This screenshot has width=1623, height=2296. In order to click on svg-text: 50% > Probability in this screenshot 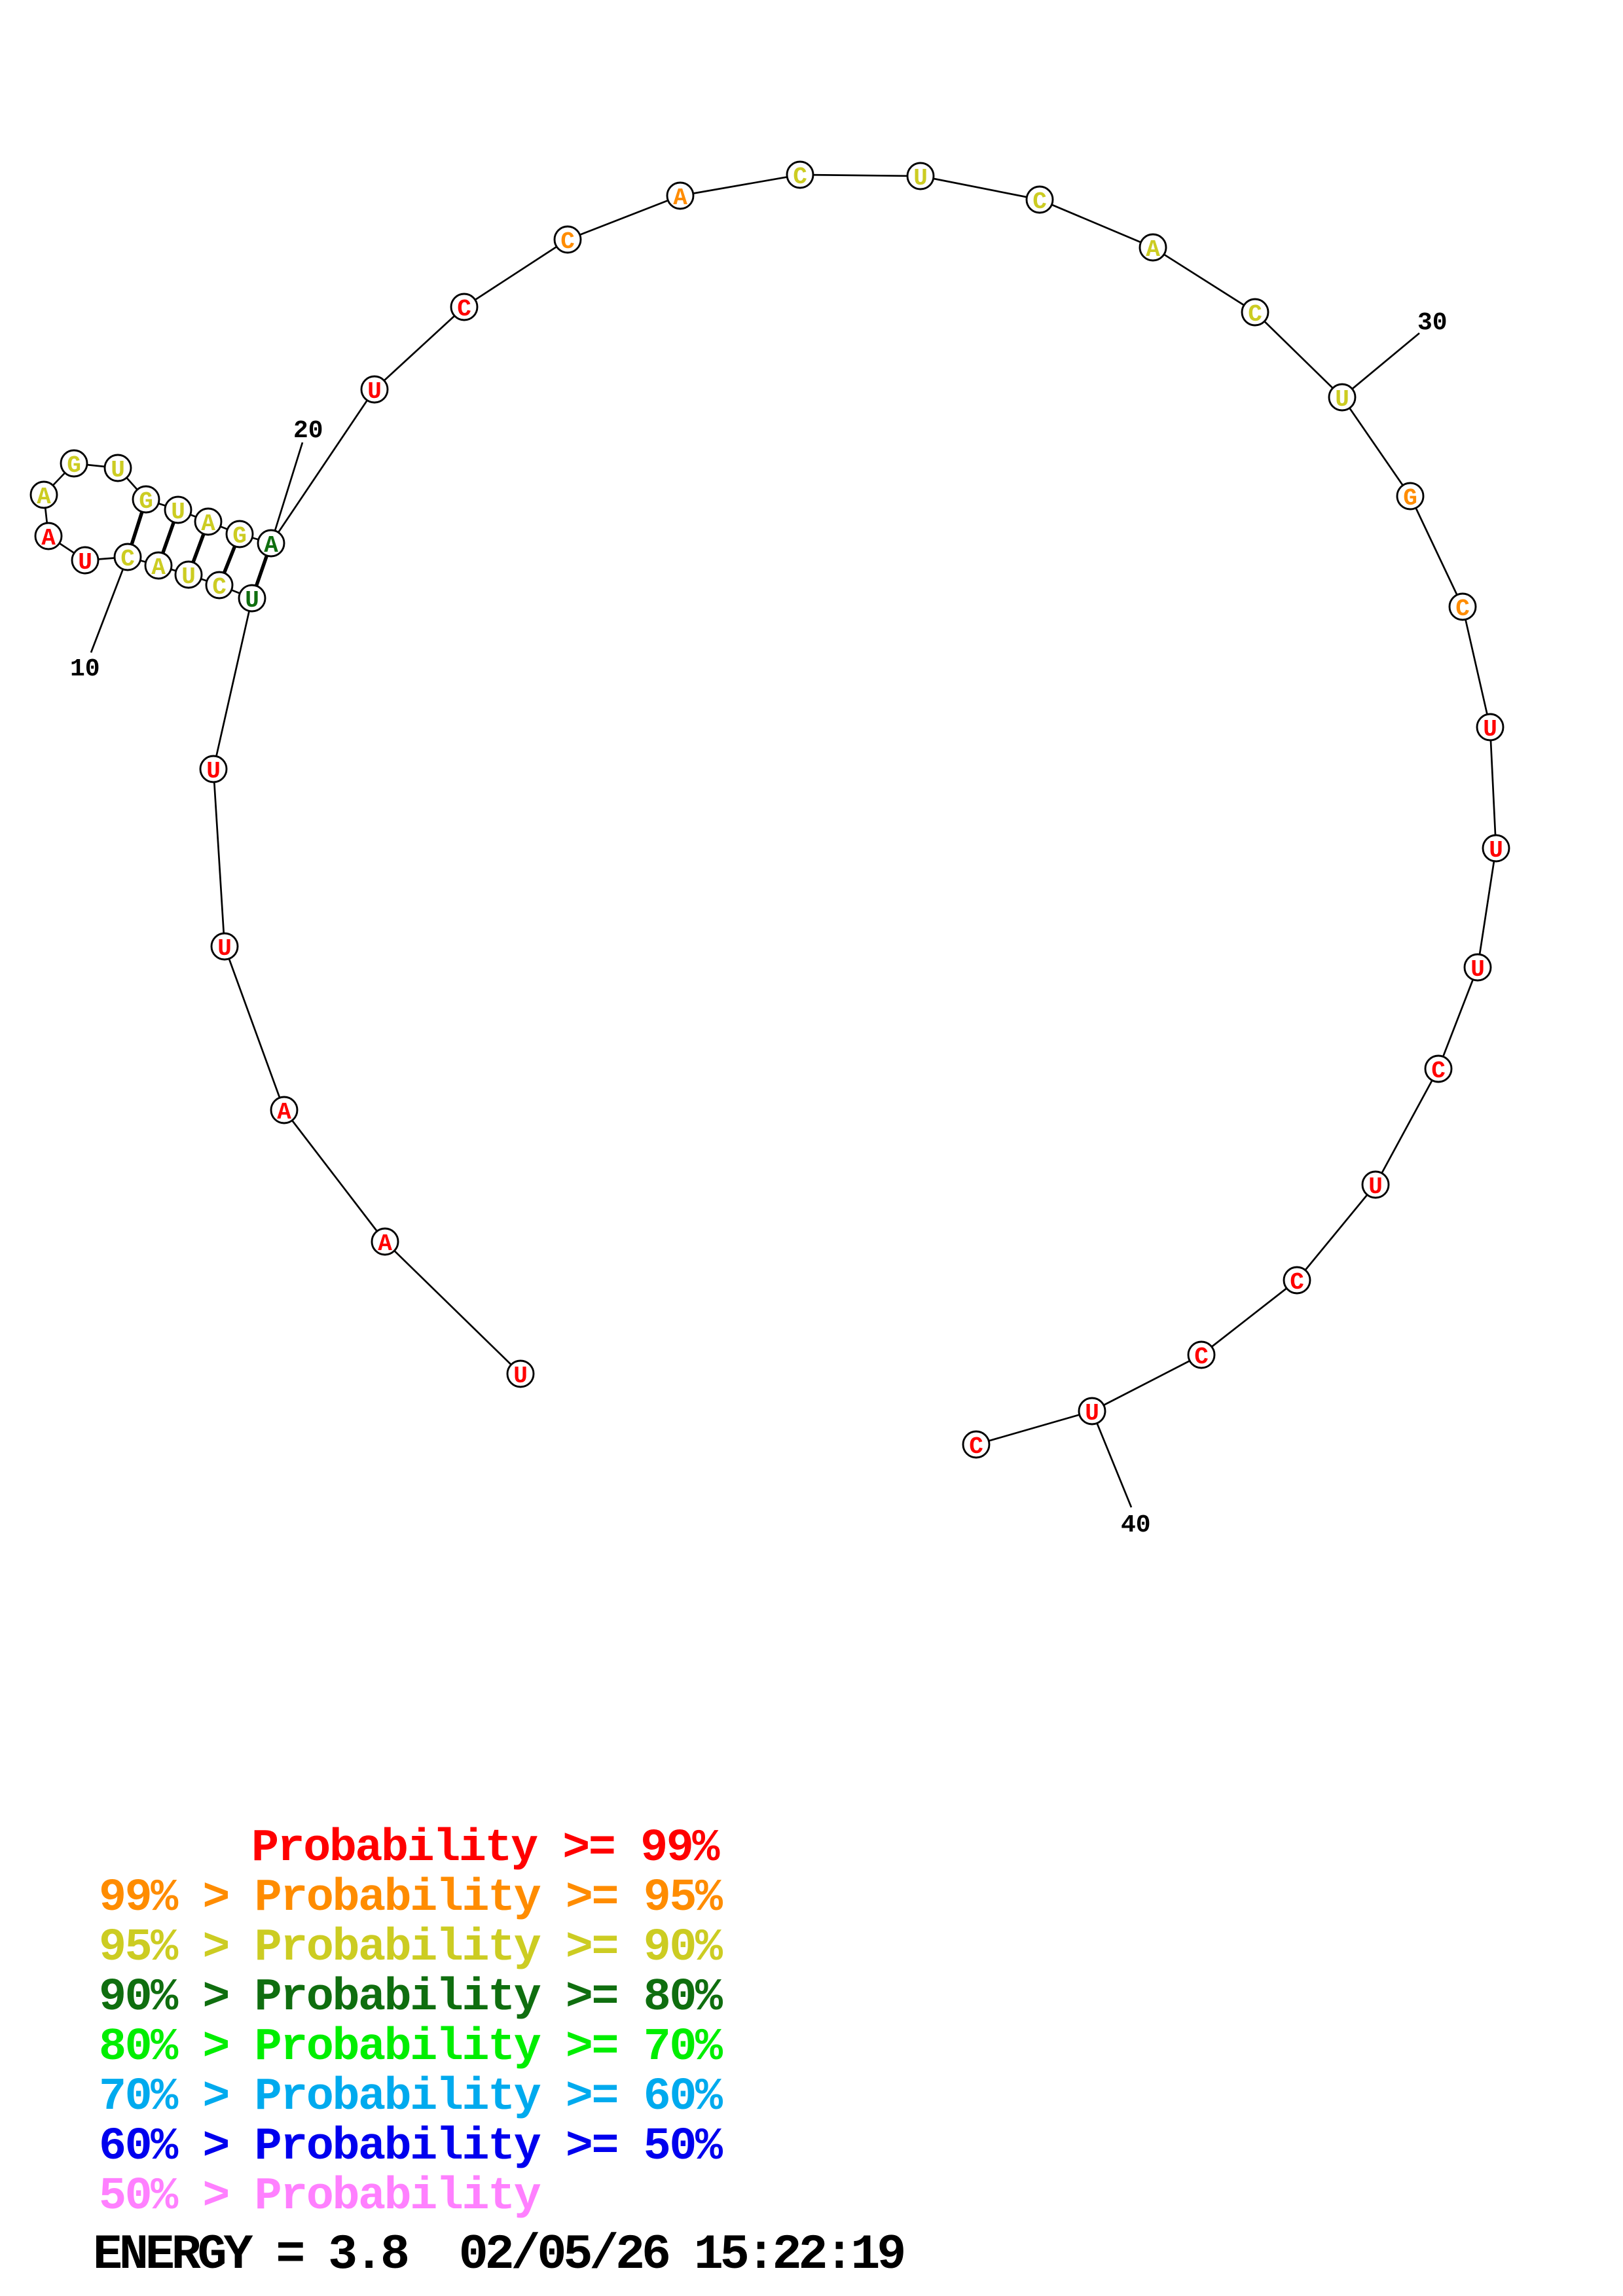, I will do `click(320, 2197)`.